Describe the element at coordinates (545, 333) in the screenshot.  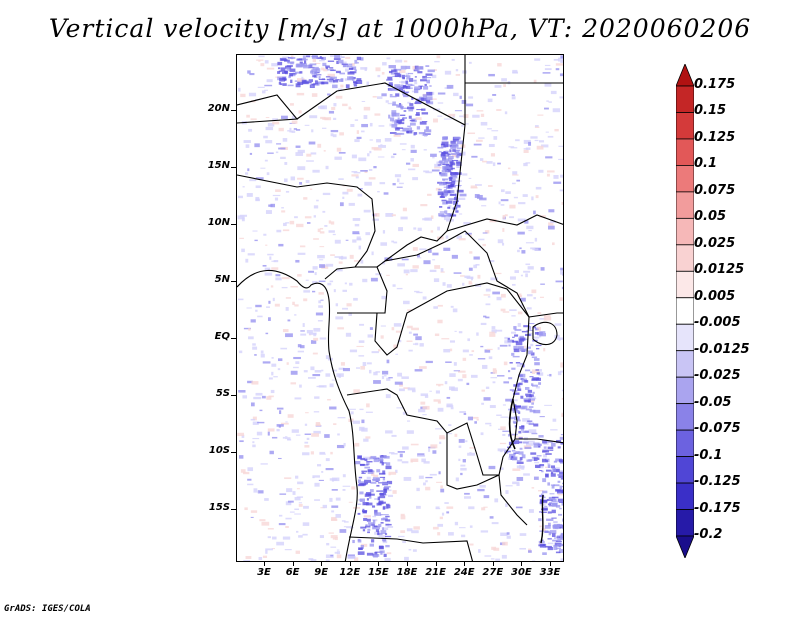
I see `lake-victoria` at that location.